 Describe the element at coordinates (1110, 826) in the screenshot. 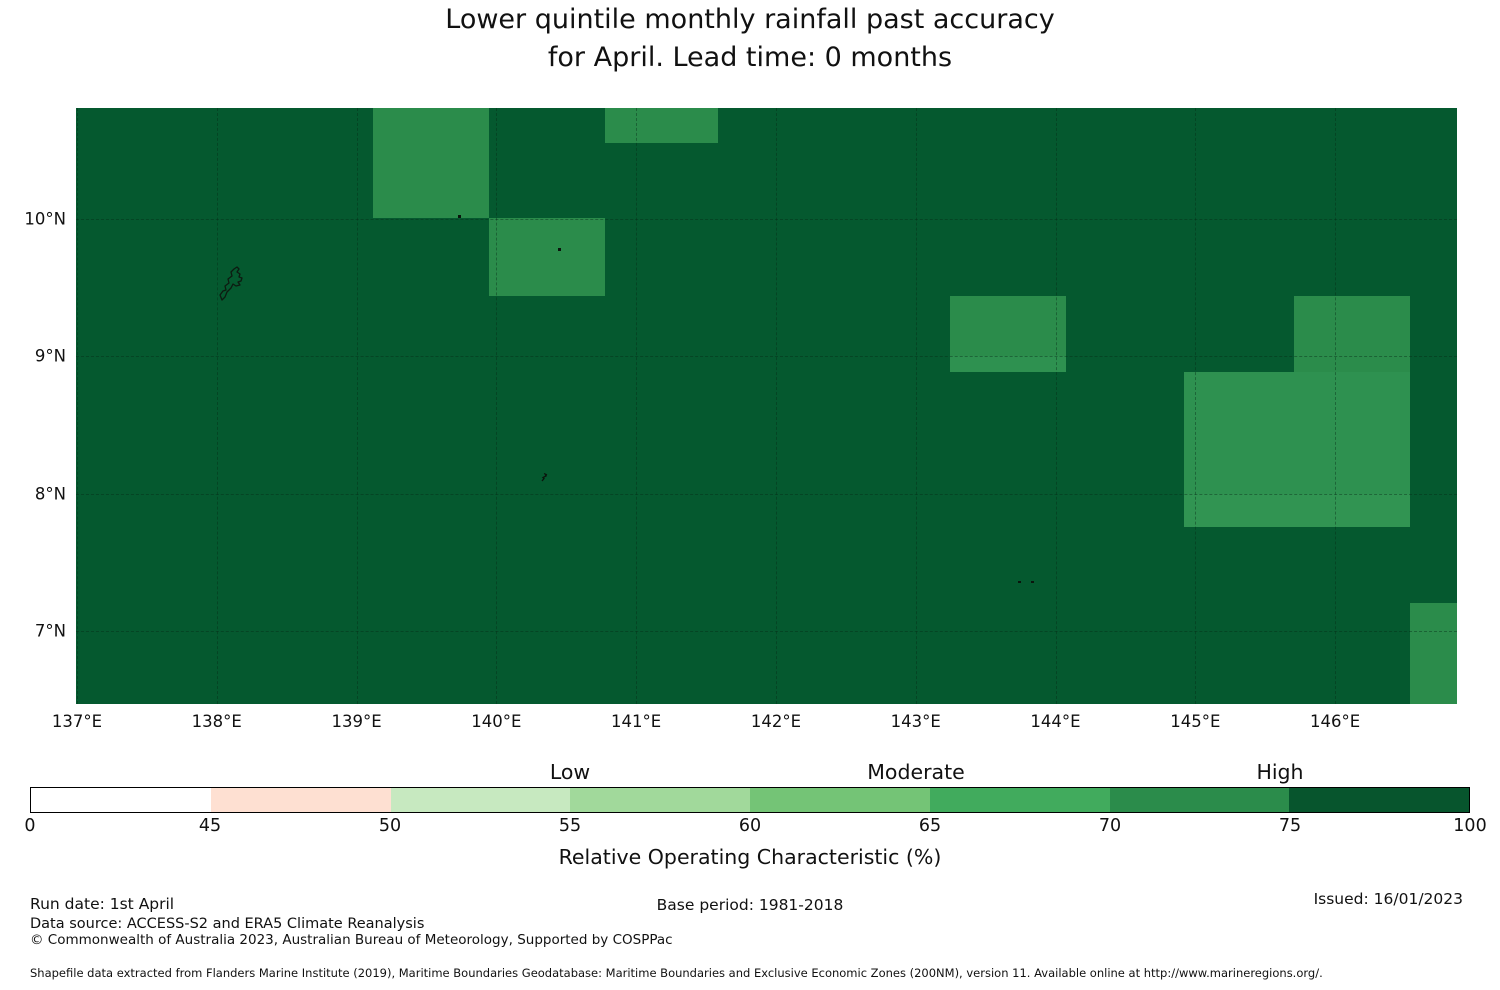

I see `colorbar-tick-label: 70` at that location.